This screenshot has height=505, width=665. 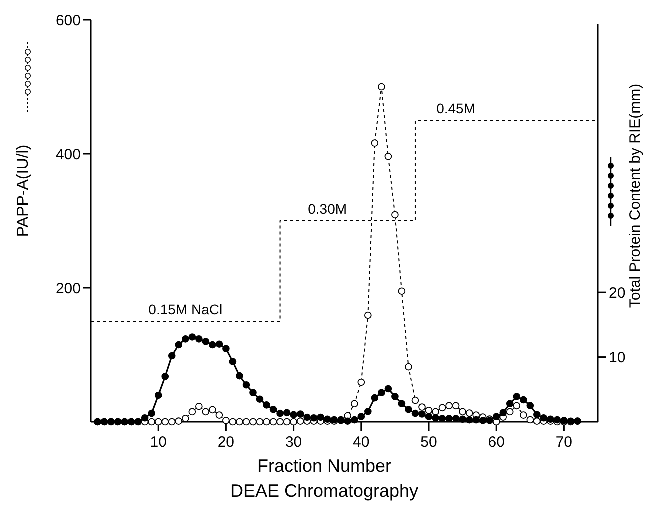 What do you see at coordinates (361, 442) in the screenshot?
I see `x-tick-label: 40` at bounding box center [361, 442].